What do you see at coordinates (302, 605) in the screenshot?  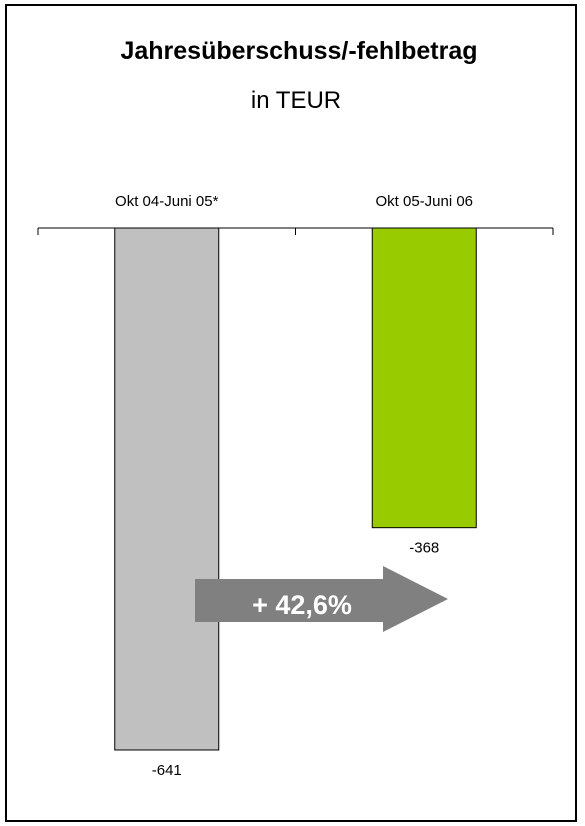 I see `change-arrow-label: + 42,6%` at bounding box center [302, 605].